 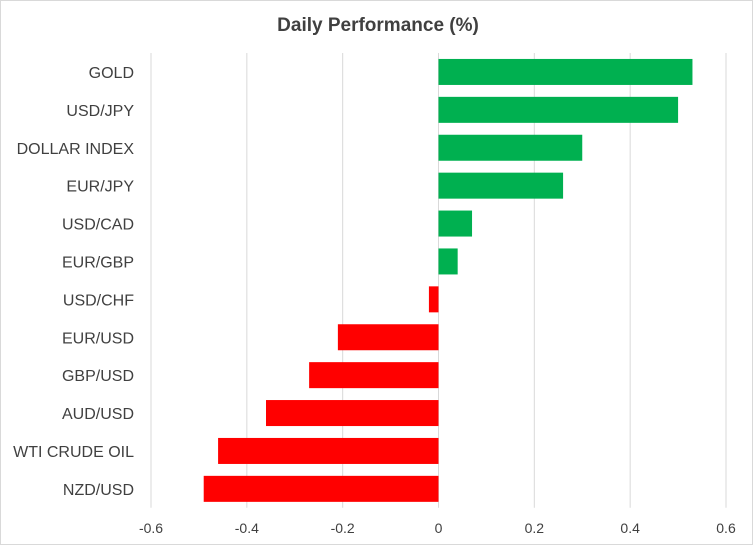 What do you see at coordinates (98, 262) in the screenshot?
I see `category-label: EUR/GBP` at bounding box center [98, 262].